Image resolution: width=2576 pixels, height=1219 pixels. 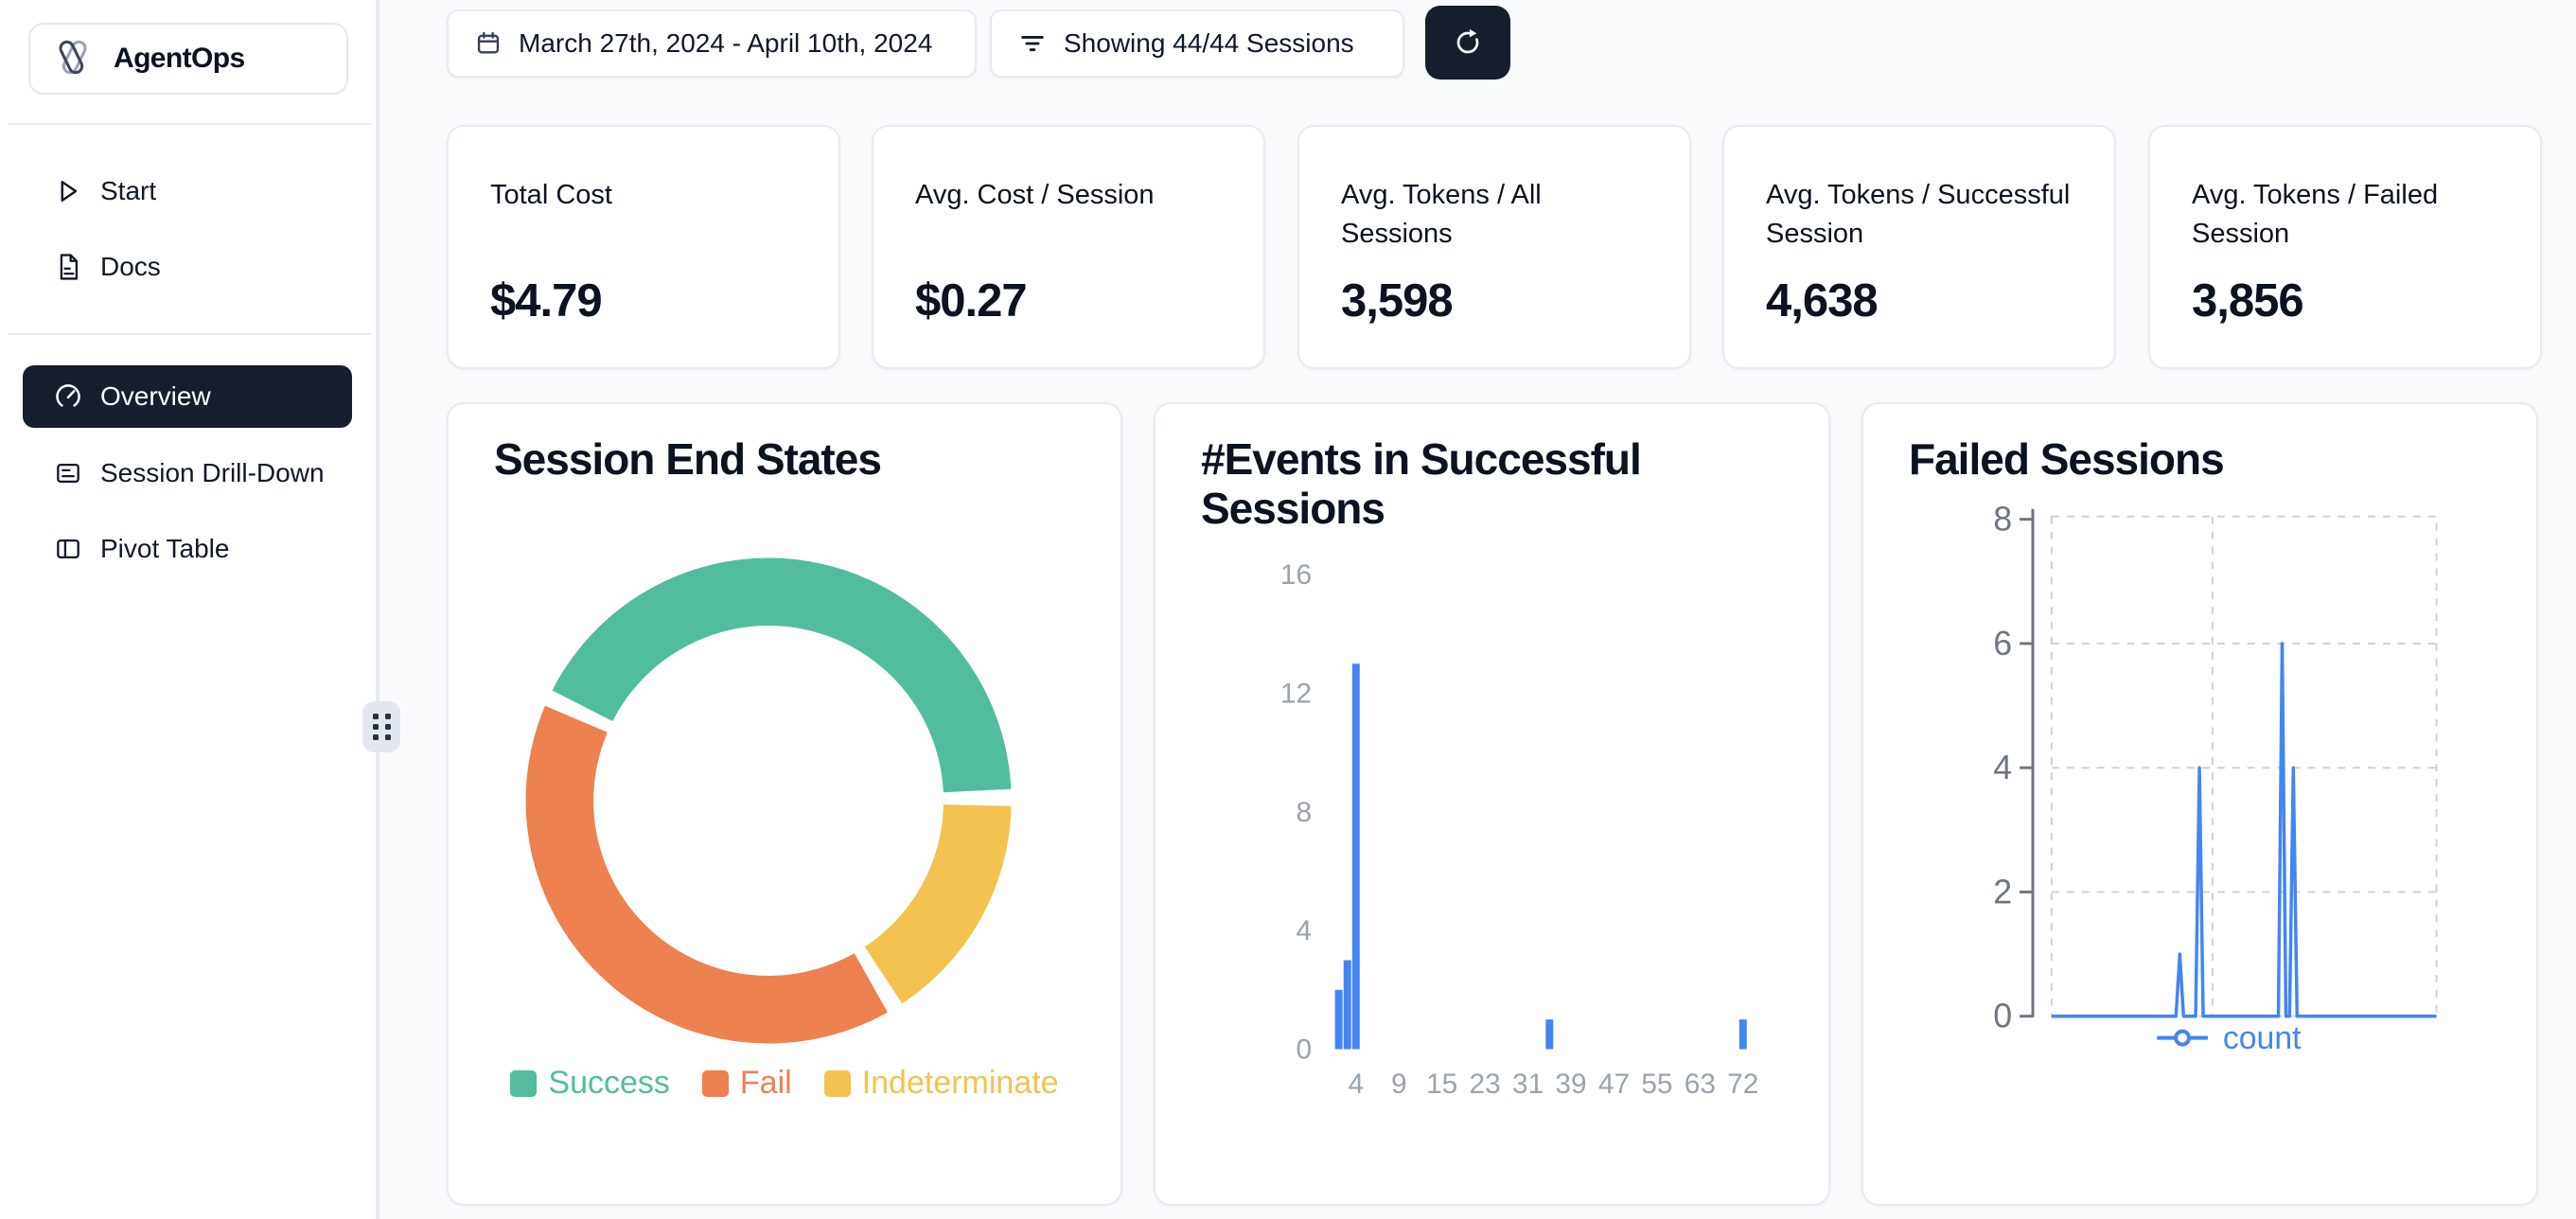 I want to click on list-box-icon, so click(x=68, y=473).